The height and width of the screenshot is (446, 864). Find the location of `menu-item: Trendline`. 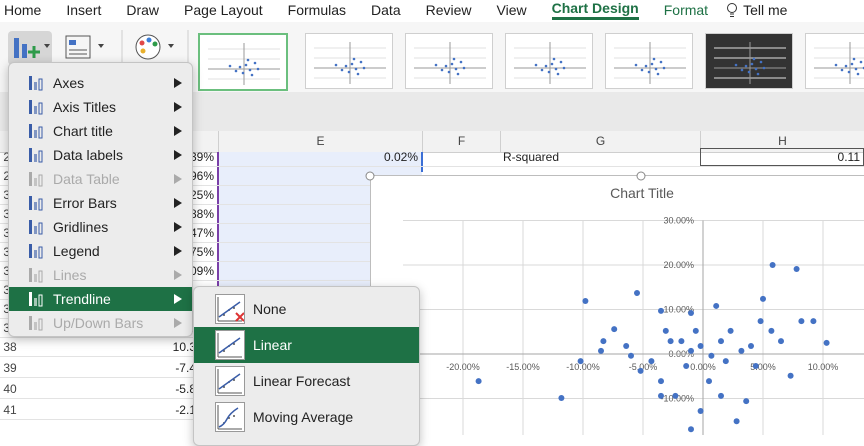

menu-item: Trendline is located at coordinates (100, 299).